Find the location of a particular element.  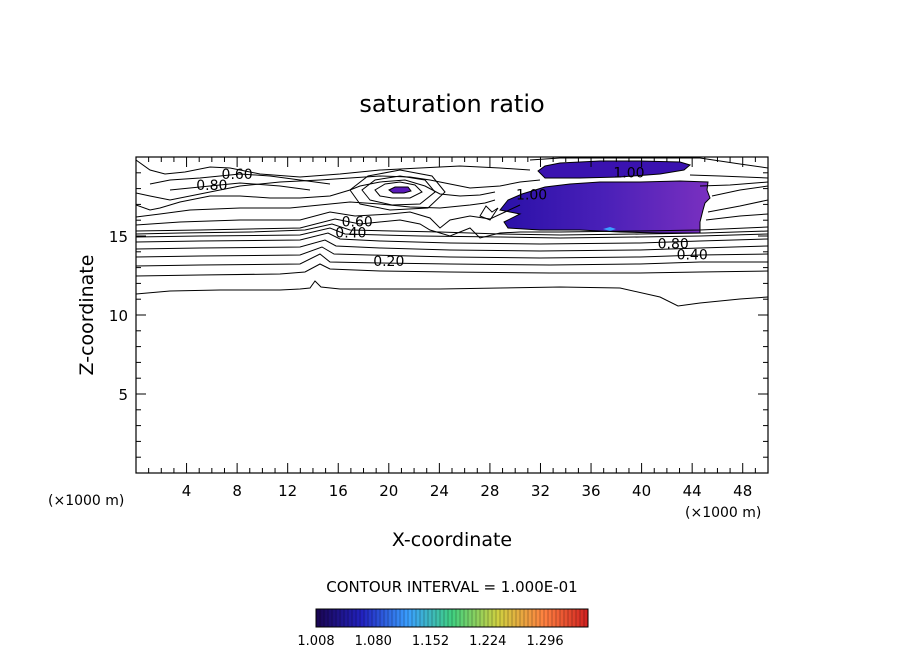

colorbar-tick-label: 1.224 is located at coordinates (487, 641).